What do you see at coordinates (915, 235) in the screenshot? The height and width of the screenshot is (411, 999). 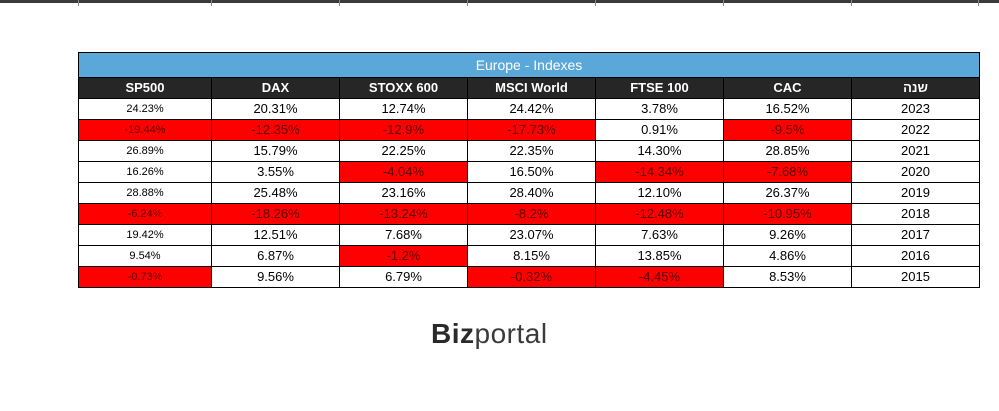 I see `cell-year: 2017` at bounding box center [915, 235].